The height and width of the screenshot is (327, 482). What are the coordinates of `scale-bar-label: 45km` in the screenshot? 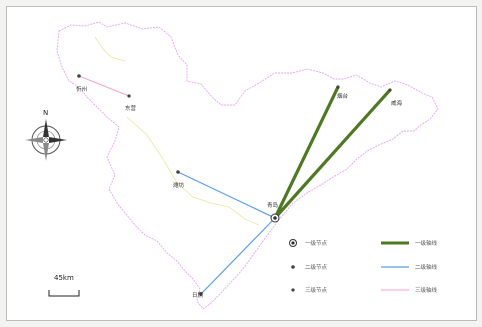 It's located at (64, 278).